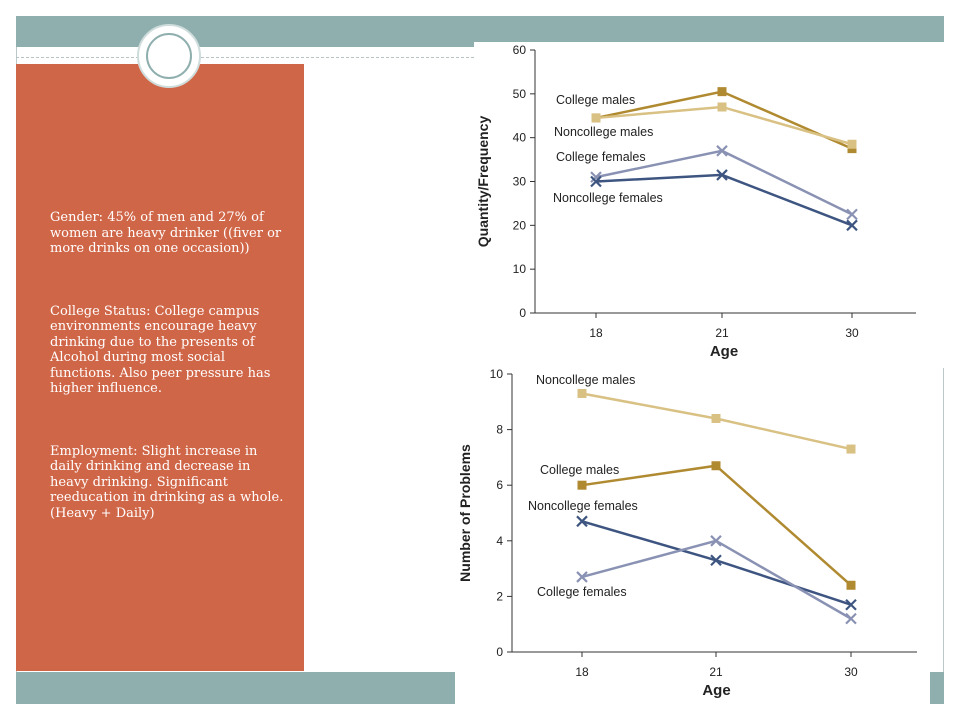  Describe the element at coordinates (520, 182) in the screenshot. I see `y-tick-label: 30` at that location.